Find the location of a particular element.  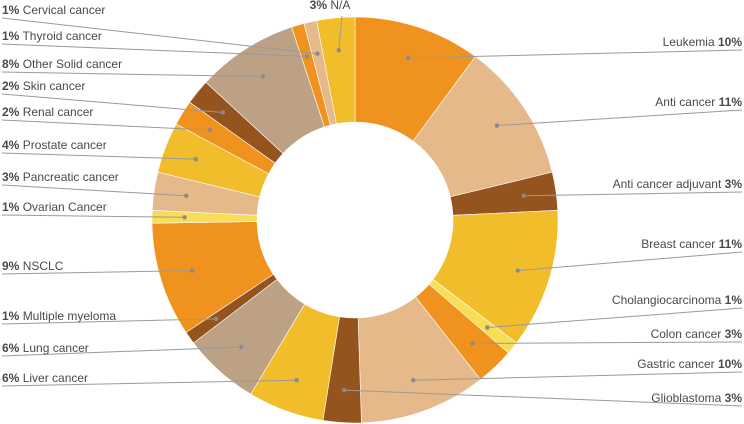

slice-label-ovarian-cancer: 1% Ovarian Cancer is located at coordinates (54, 207).